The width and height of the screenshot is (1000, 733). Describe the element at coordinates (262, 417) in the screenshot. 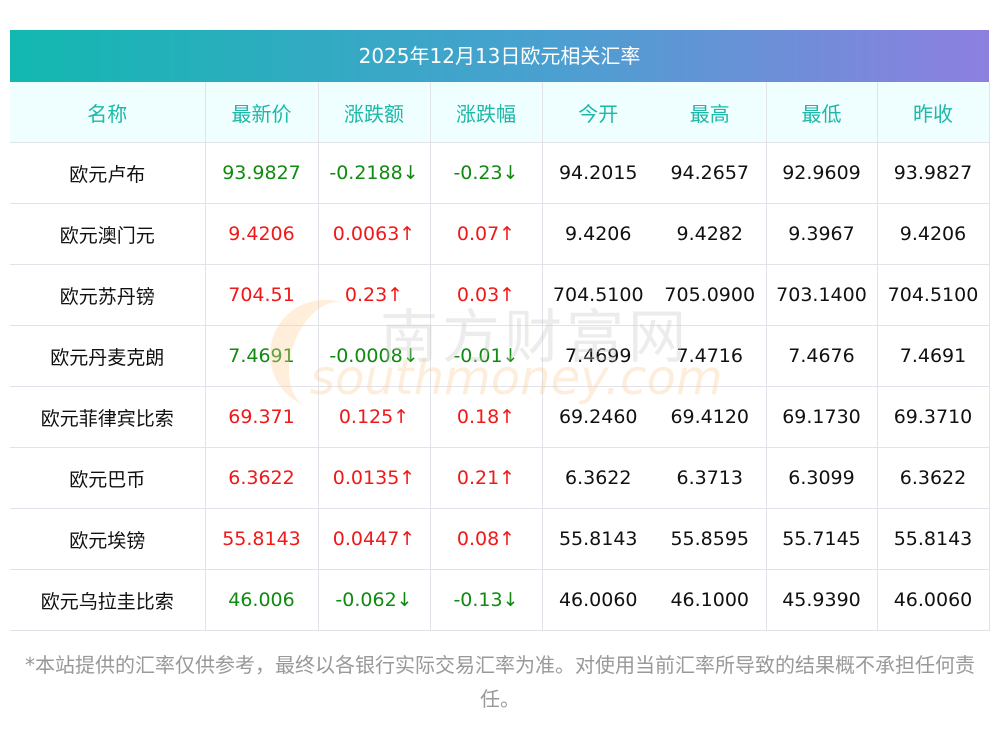

I see `cell-latest: 69.371` at that location.